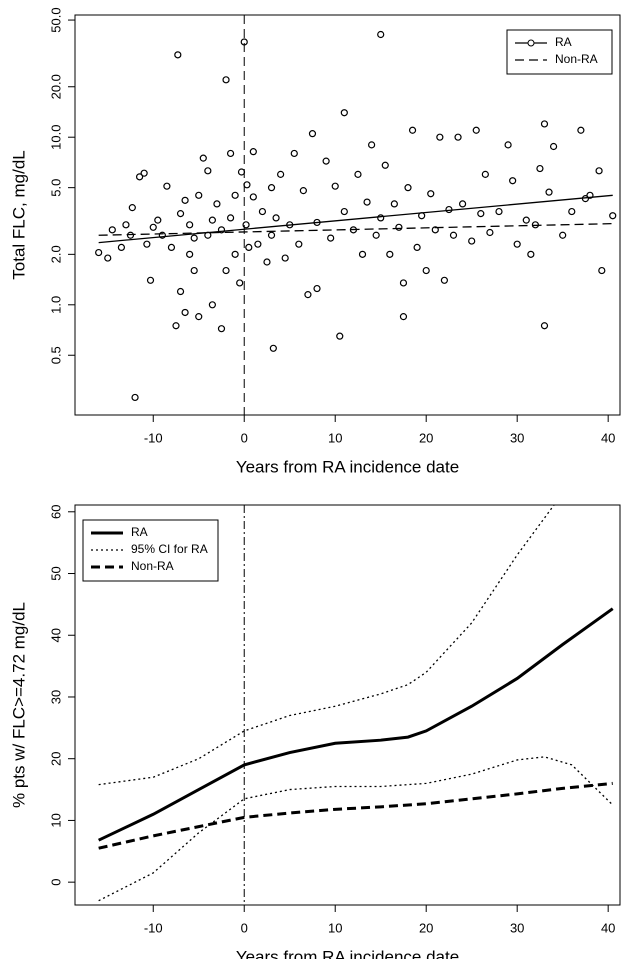 Image resolution: width=633 pixels, height=959 pixels. What do you see at coordinates (55, 635) in the screenshot?
I see `y-tick-label: 40` at bounding box center [55, 635].